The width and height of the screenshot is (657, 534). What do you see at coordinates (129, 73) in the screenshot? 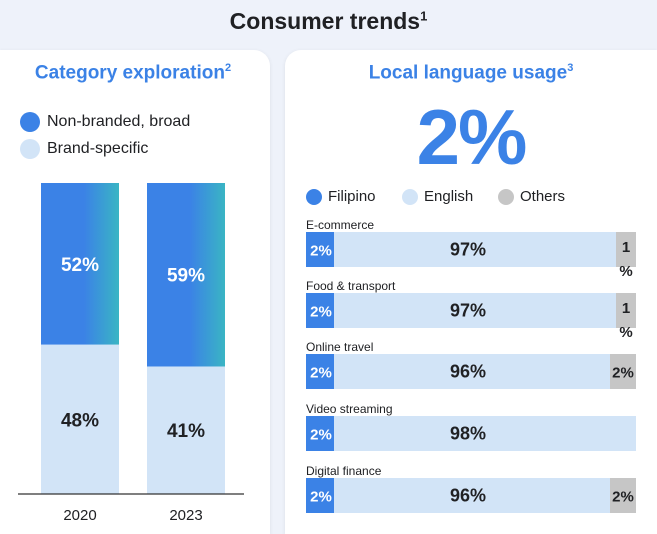
I see `category-exploration-title-text: Category exploration` at bounding box center [129, 73].